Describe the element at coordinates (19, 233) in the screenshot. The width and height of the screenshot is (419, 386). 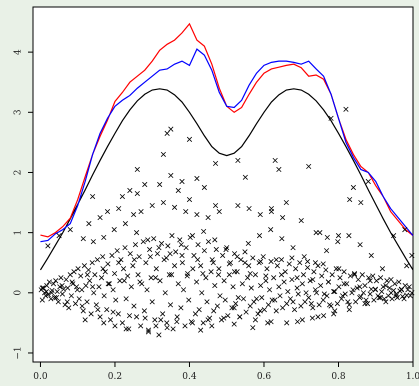
I see `y-tick-label: 1` at that location.